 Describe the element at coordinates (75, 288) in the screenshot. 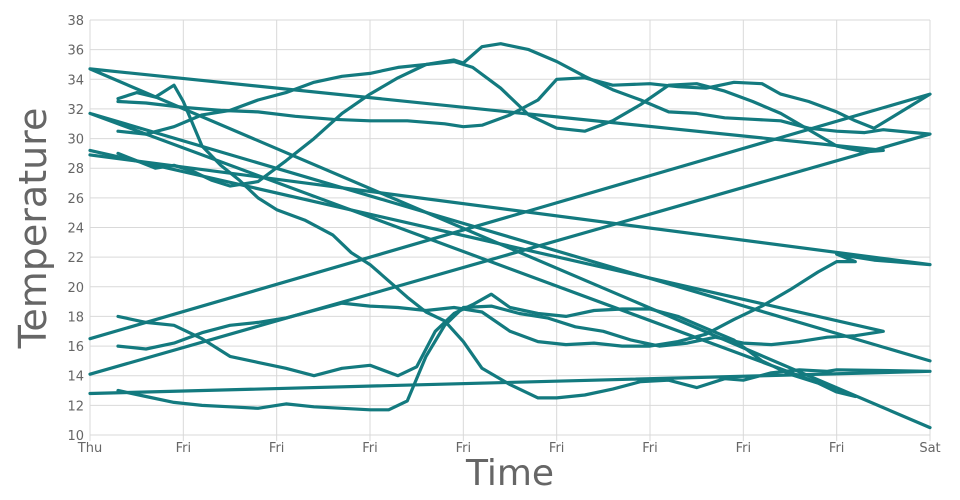

I see `y-tick-label: 20` at that location.